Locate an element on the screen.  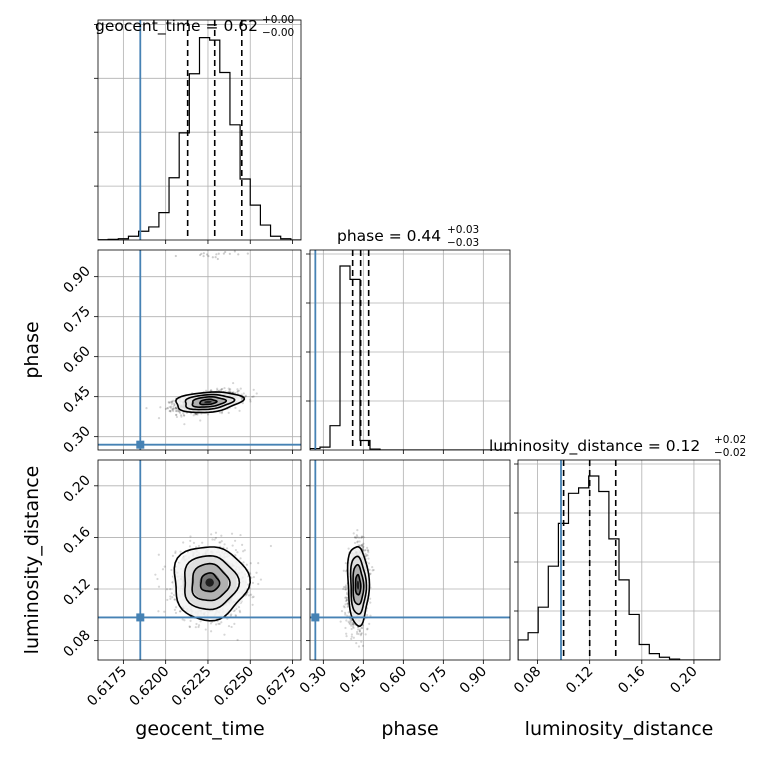
title-plus: +0.03 is located at coordinates (463, 230).